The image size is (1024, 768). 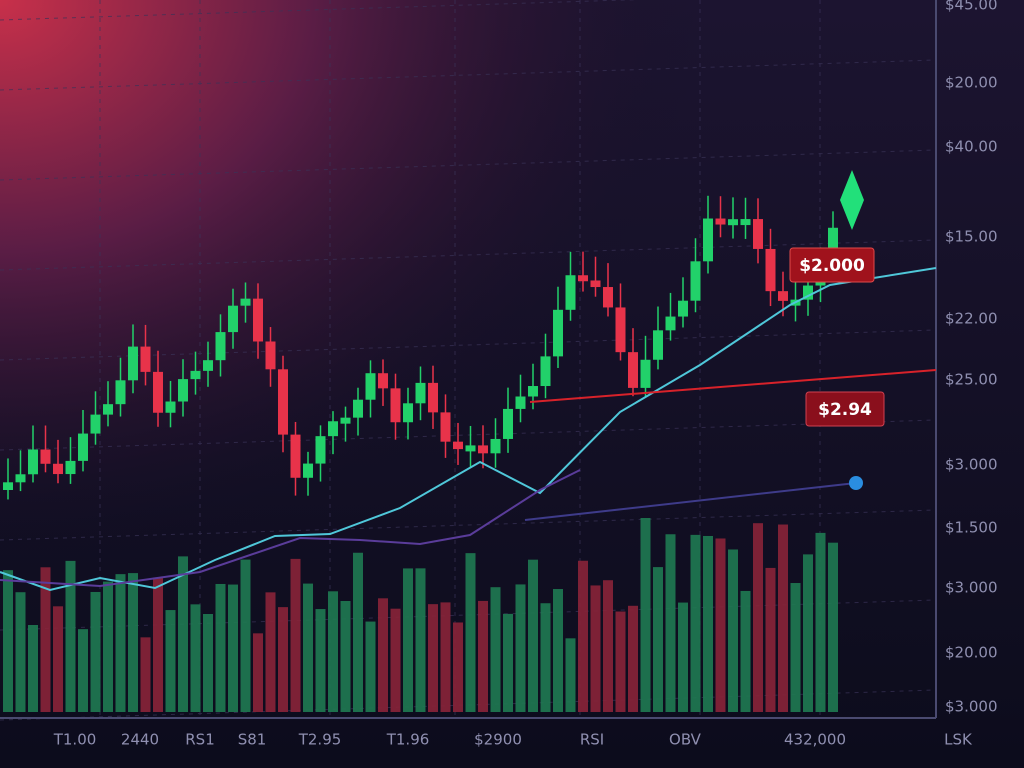 I want to click on axis-label: $22.00, so click(x=971, y=319).